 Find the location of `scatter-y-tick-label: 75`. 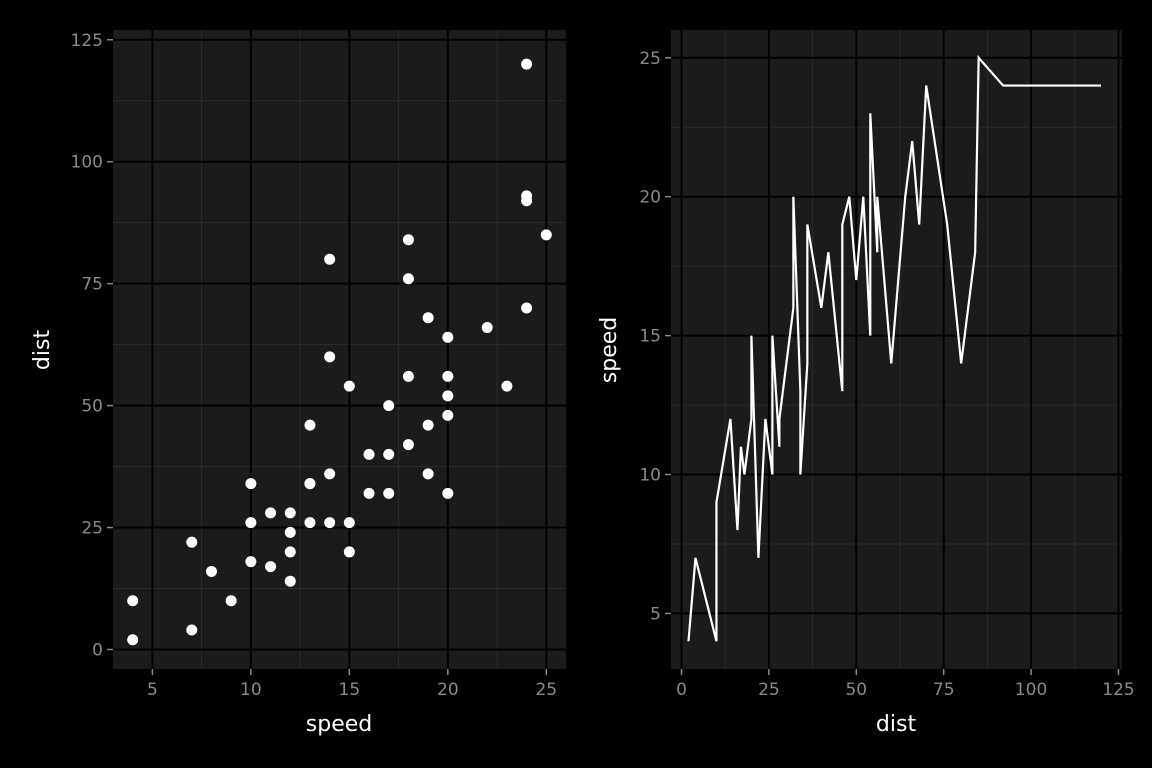

scatter-y-tick-label: 75 is located at coordinates (92, 285).